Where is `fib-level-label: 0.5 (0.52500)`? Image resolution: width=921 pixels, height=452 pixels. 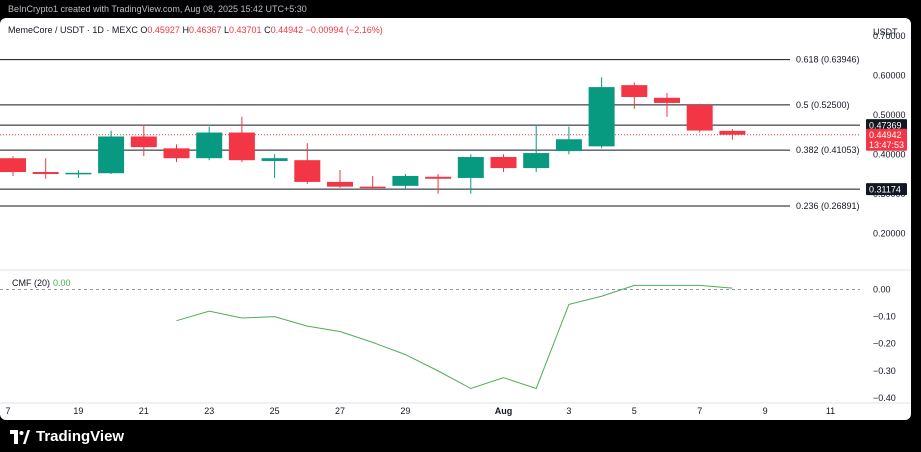
fib-level-label: 0.5 (0.52500) is located at coordinates (823, 105).